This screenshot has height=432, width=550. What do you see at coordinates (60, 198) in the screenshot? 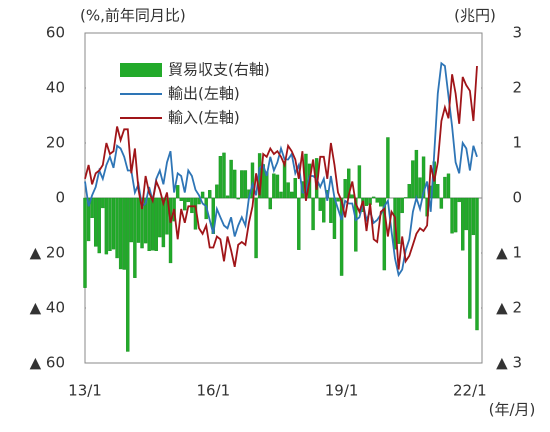
I see `y-tick-label: 0` at bounding box center [60, 198].